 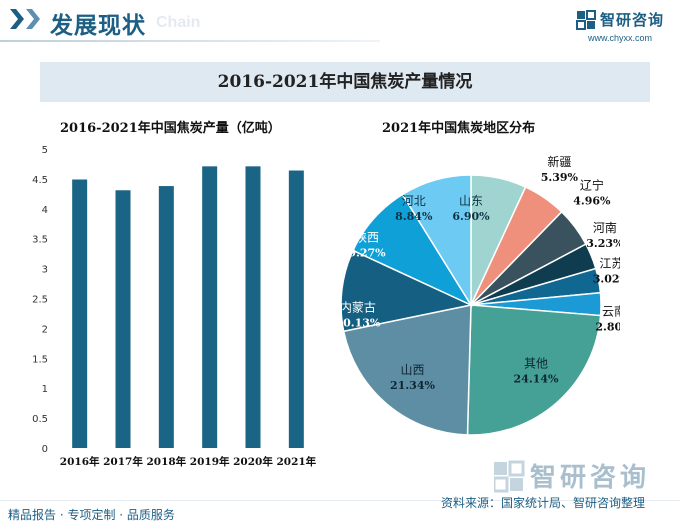 I want to click on y-tick-label: 4, so click(x=45, y=210).